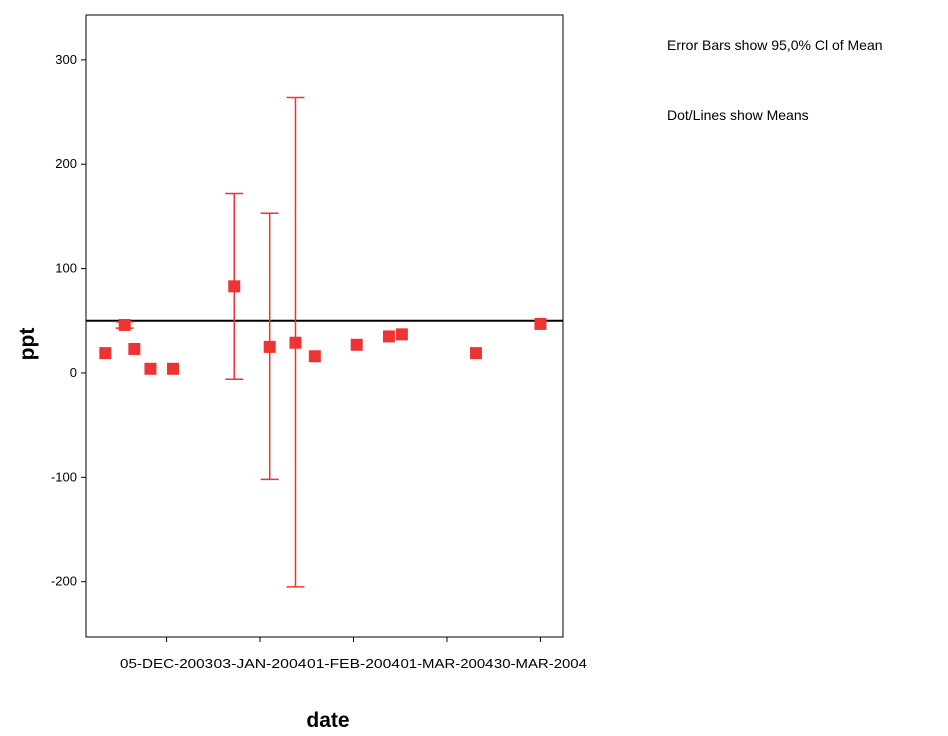 The height and width of the screenshot is (736, 948). What do you see at coordinates (27, 344) in the screenshot?
I see `y-axis-title: ppt` at bounding box center [27, 344].